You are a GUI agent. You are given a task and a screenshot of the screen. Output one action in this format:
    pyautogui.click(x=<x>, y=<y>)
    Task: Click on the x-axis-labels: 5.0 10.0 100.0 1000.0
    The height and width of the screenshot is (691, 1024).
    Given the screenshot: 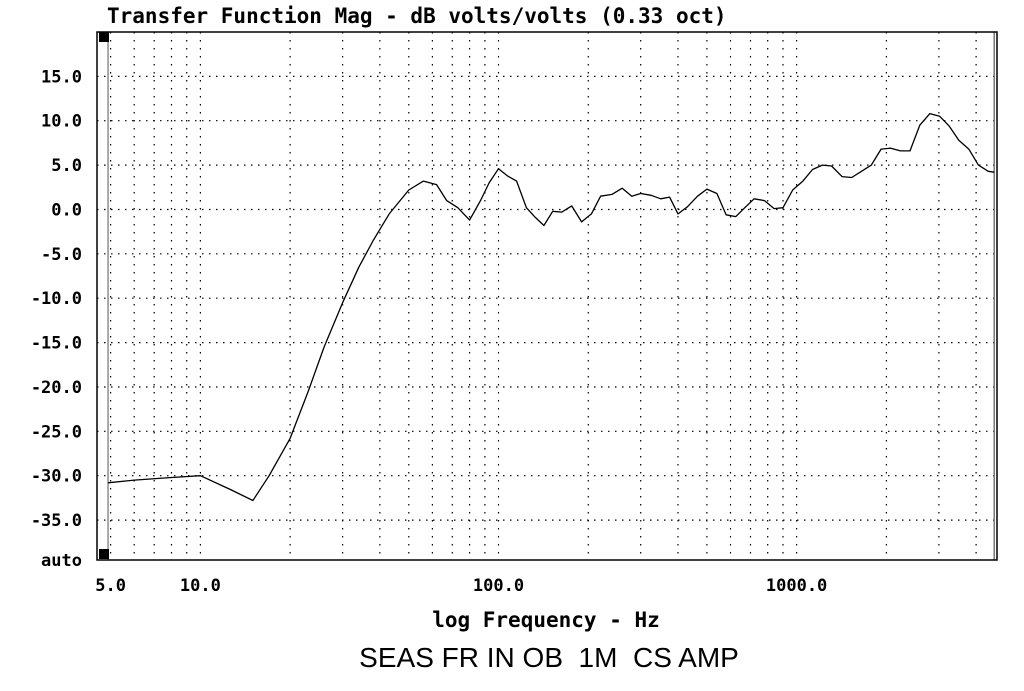 What is the action you would take?
    pyautogui.click(x=461, y=586)
    